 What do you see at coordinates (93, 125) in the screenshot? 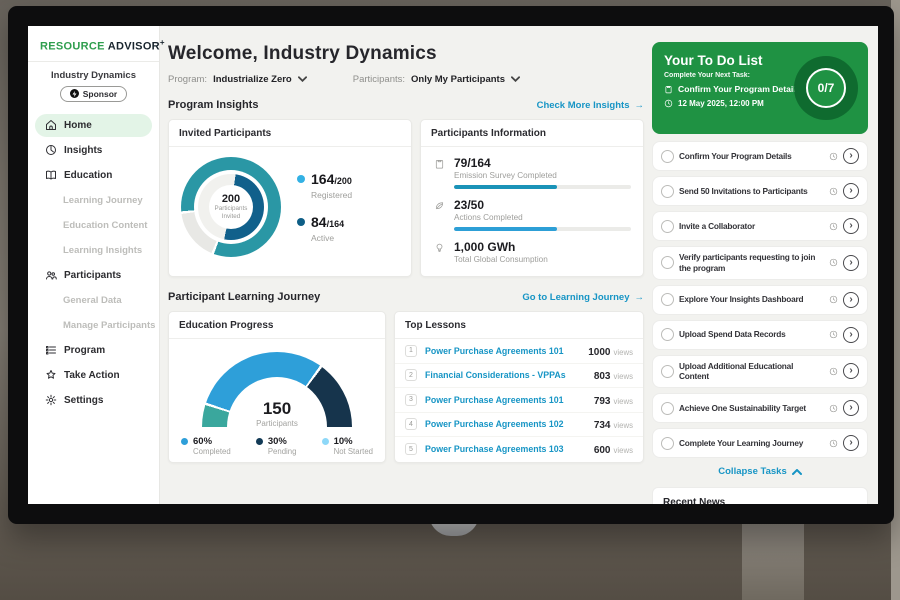
I see `sidebar-item-home: Home` at bounding box center [93, 125].